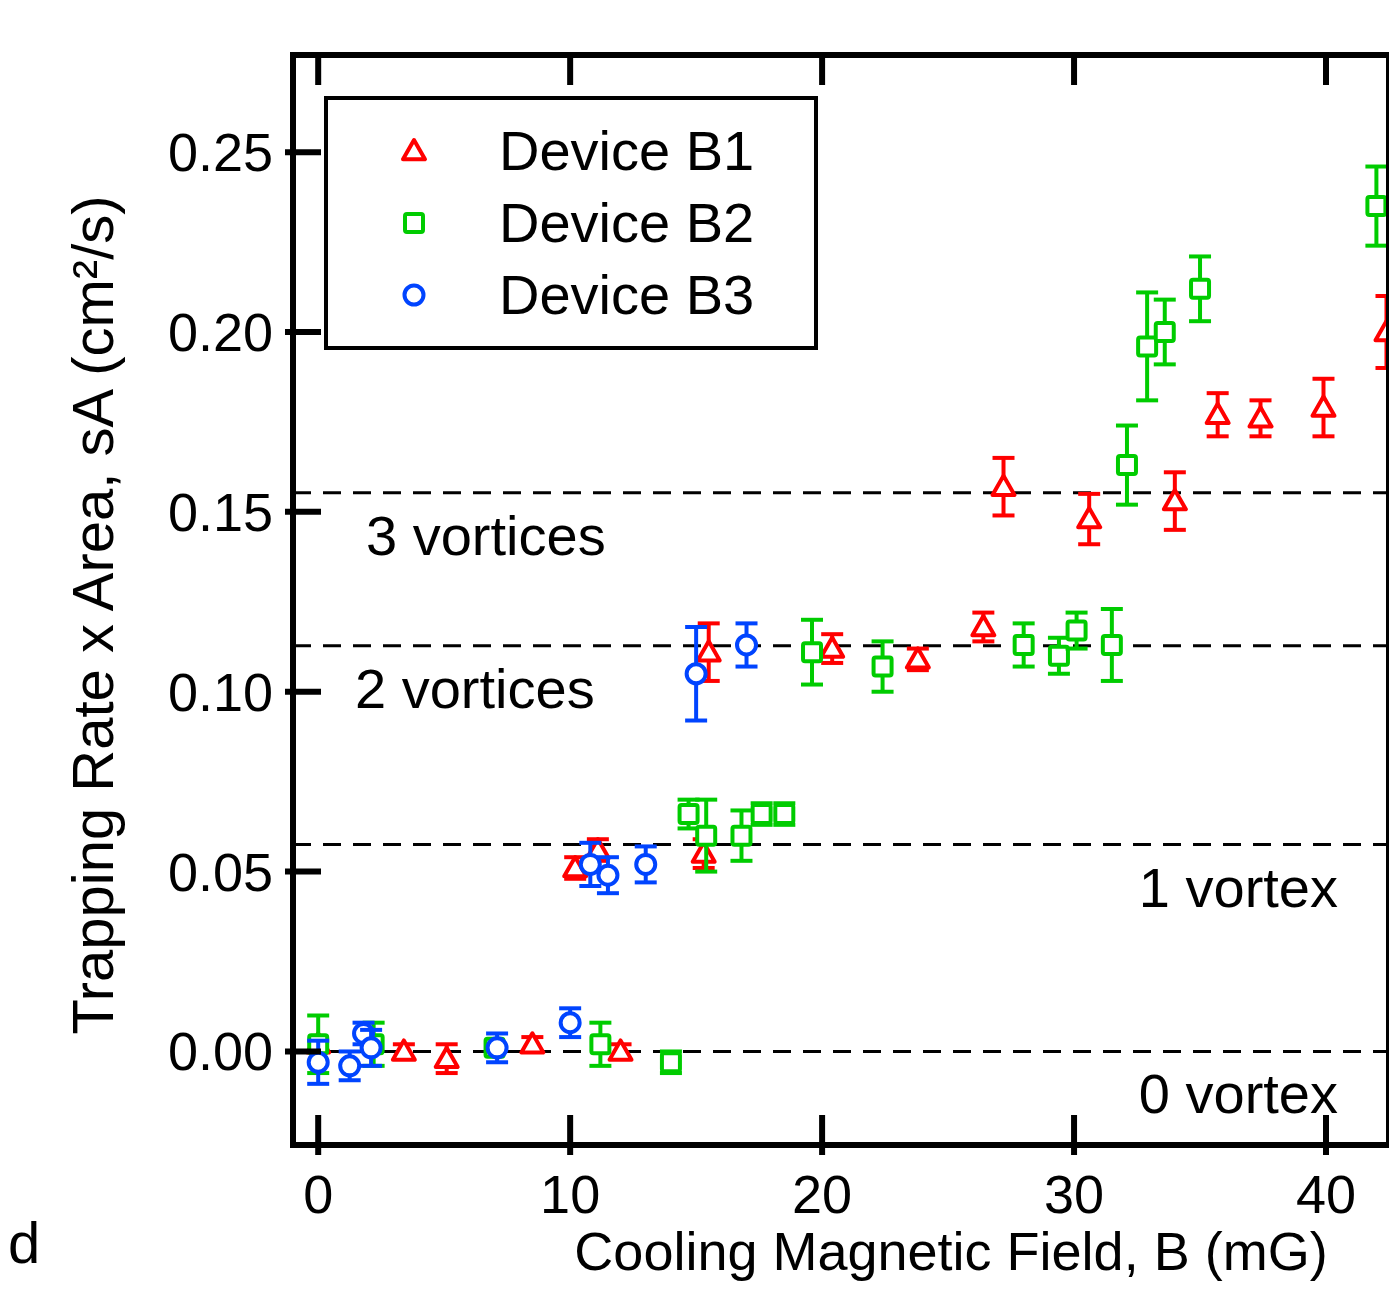 The image size is (1397, 1295). What do you see at coordinates (1238, 1094) in the screenshot?
I see `ref-line-label: 0 vortex` at bounding box center [1238, 1094].